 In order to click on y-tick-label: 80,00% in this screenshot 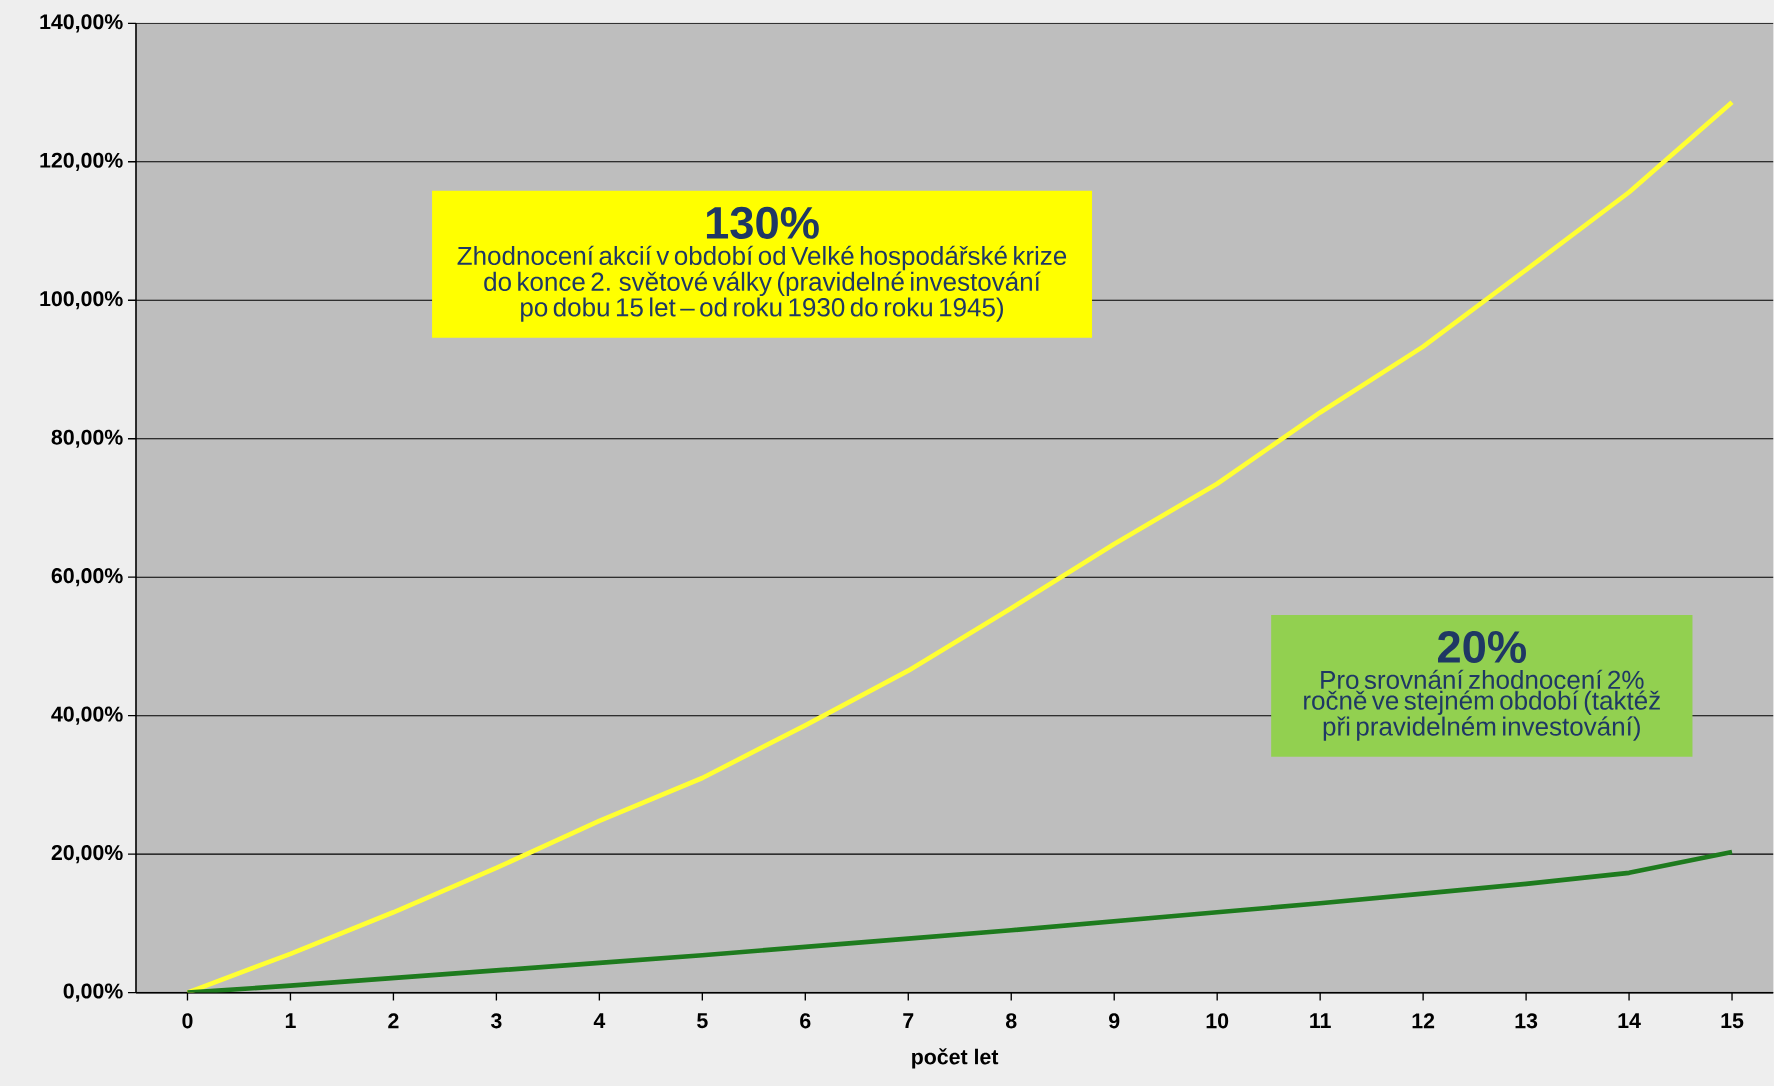, I will do `click(87, 438)`.